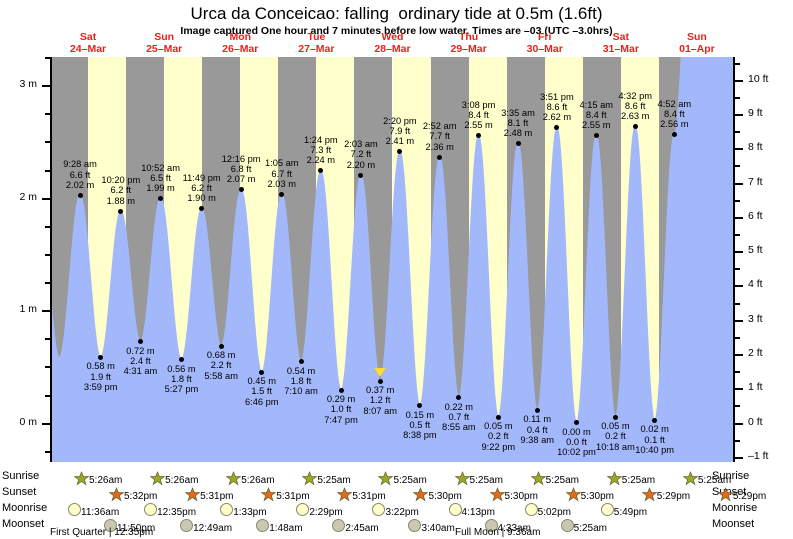 This screenshot has height=539, width=793. Describe the element at coordinates (170, 510) in the screenshot. I see `almanac-moonrise-entry: 12:35pm` at that location.